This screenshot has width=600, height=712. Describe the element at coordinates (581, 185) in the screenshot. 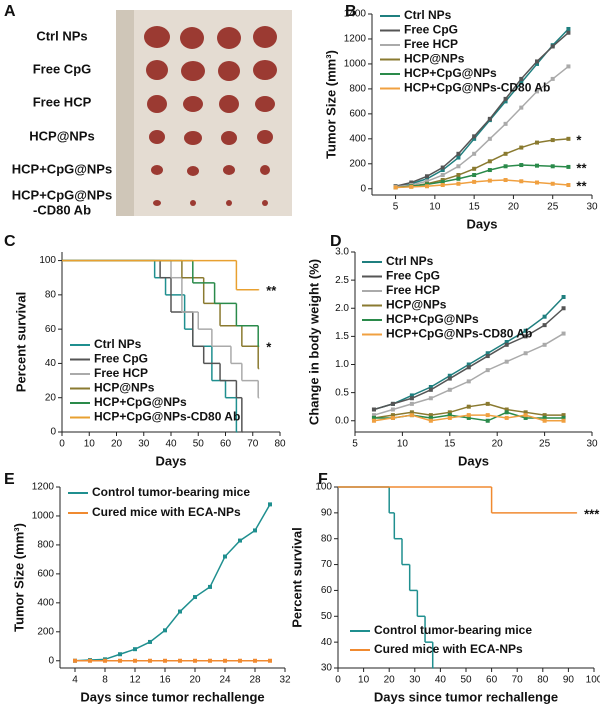

I see `annotation: **` at that location.